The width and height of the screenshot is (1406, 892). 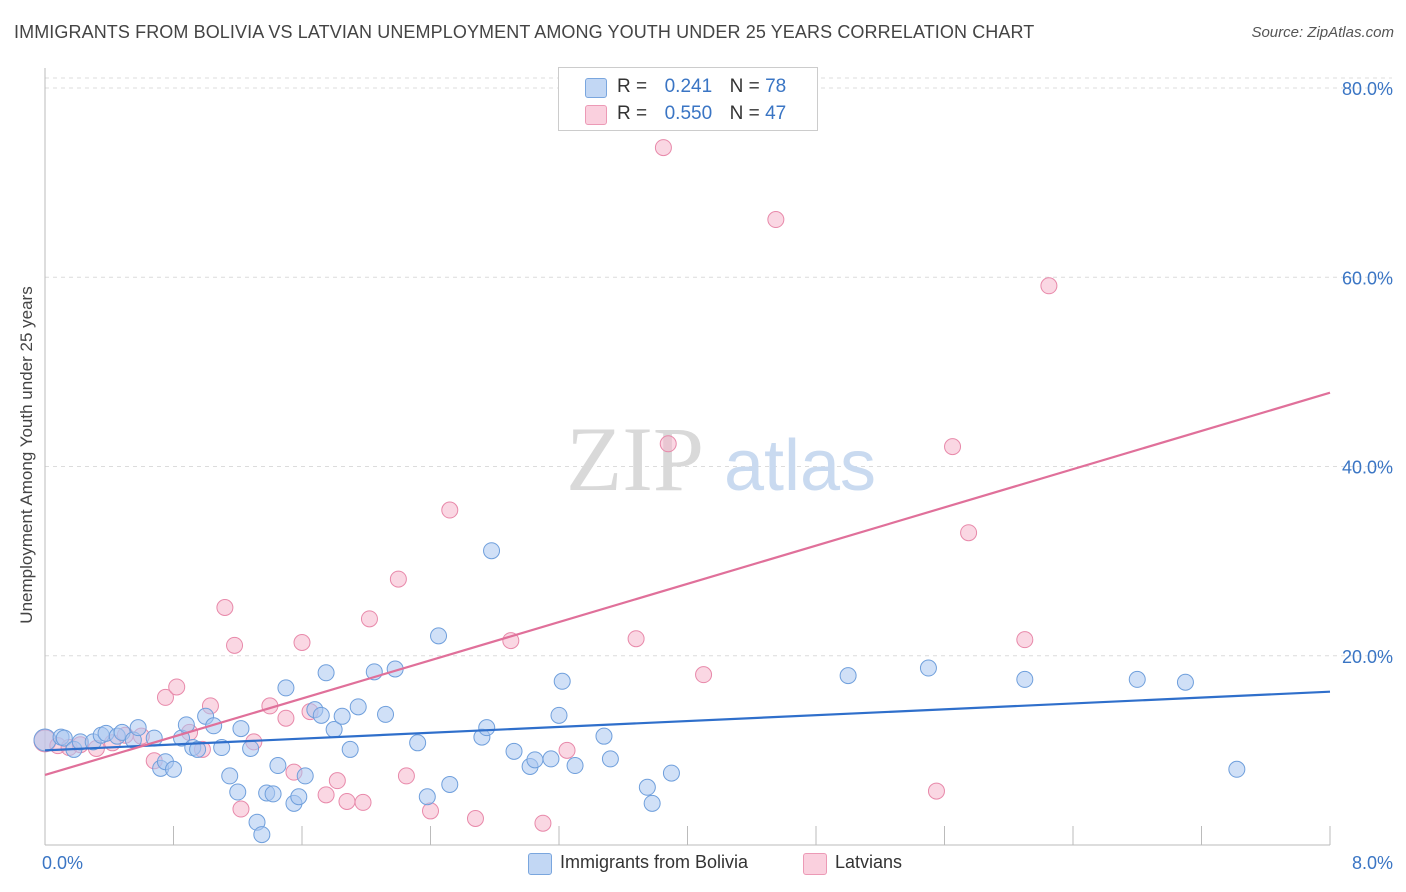 I want to click on chart-source: Source: ZipAtlas.com, so click(x=1322, y=32).